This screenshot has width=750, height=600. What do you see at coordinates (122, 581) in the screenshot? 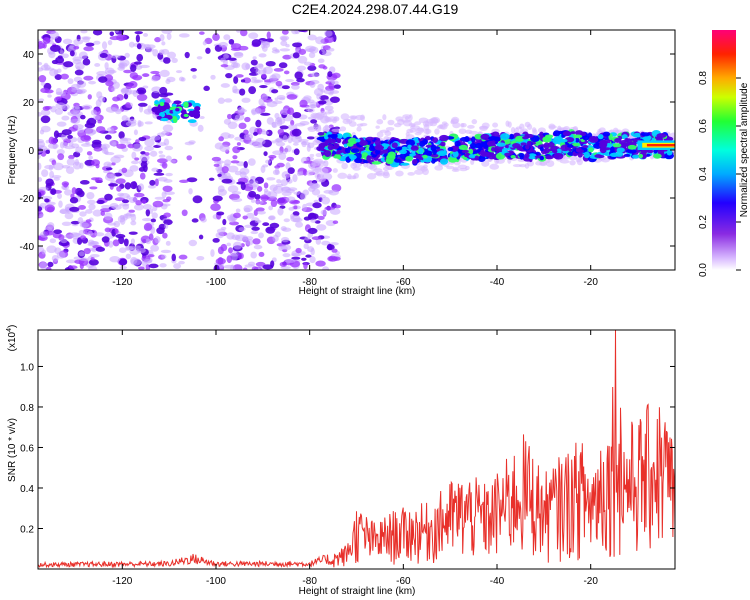
I see `bottom-x-tick-label: -120` at bounding box center [122, 581].